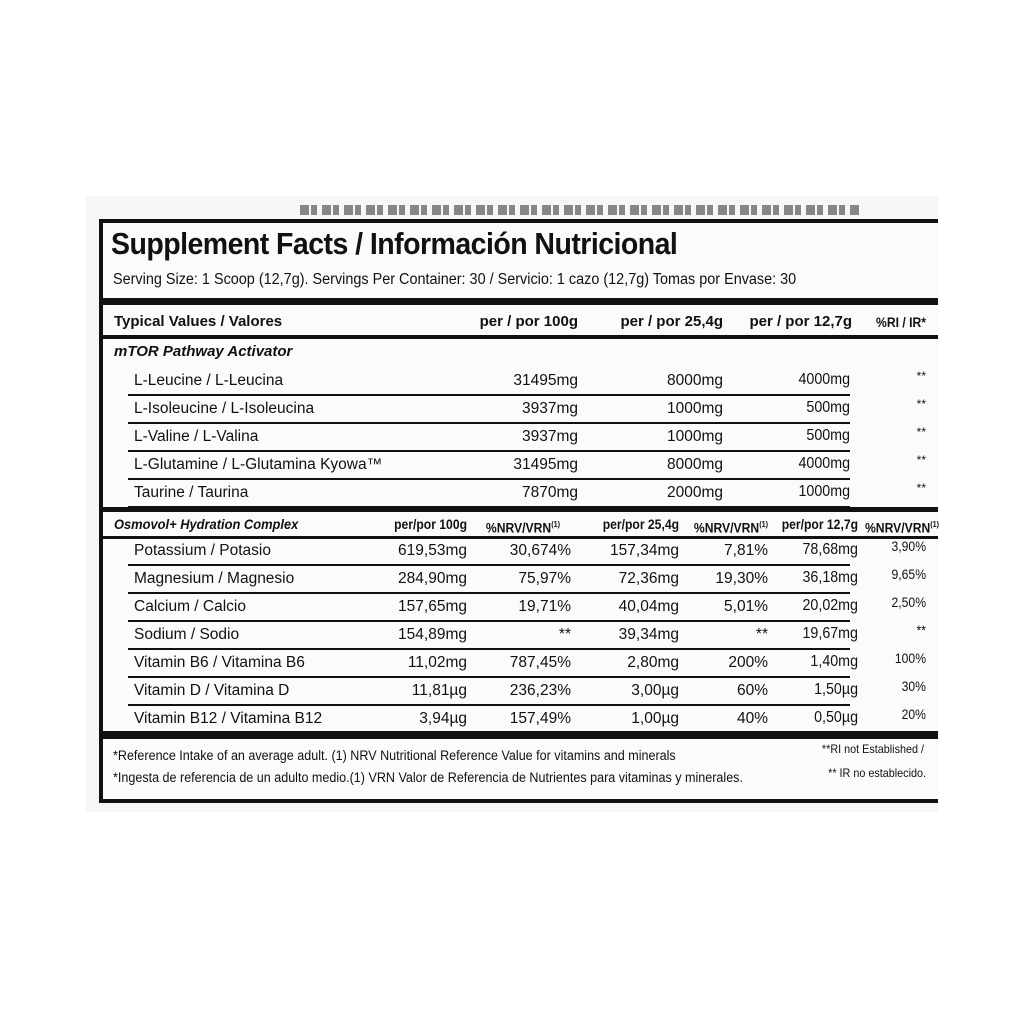 The image size is (1024, 1024). What do you see at coordinates (877, 773) in the screenshot?
I see `footnote-ri-es: ** IR no establecido.` at bounding box center [877, 773].